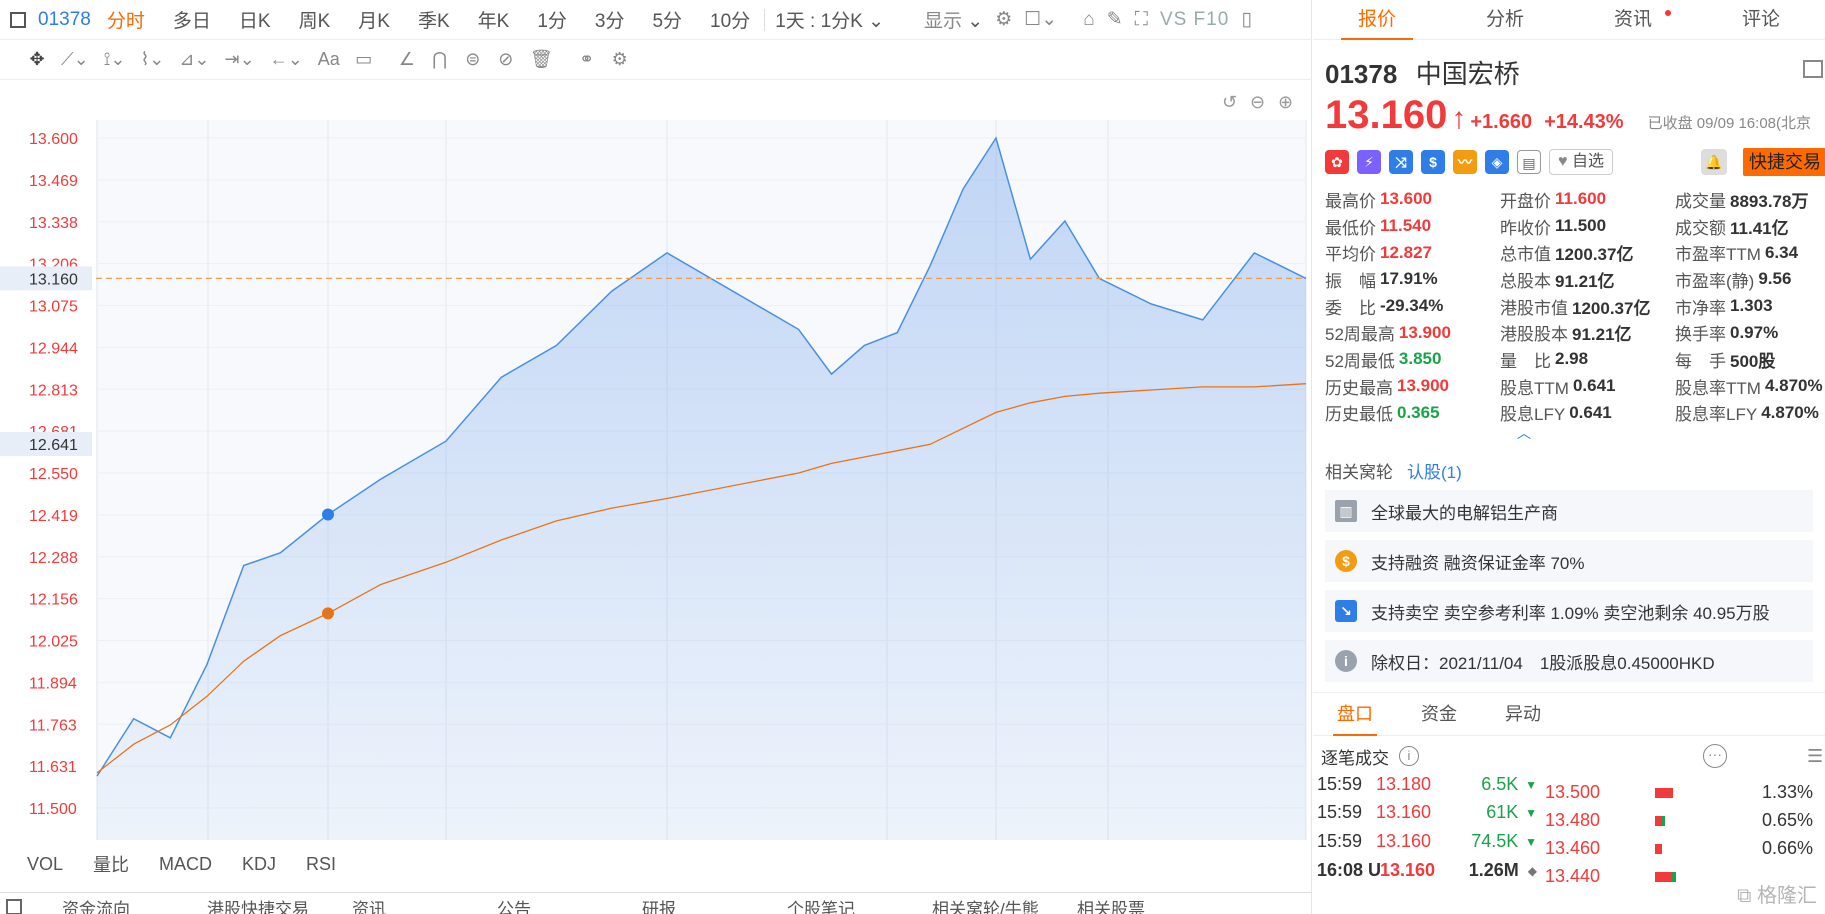  What do you see at coordinates (1573, 848) in the screenshot?
I see `level-price: 13.460` at bounding box center [1573, 848].